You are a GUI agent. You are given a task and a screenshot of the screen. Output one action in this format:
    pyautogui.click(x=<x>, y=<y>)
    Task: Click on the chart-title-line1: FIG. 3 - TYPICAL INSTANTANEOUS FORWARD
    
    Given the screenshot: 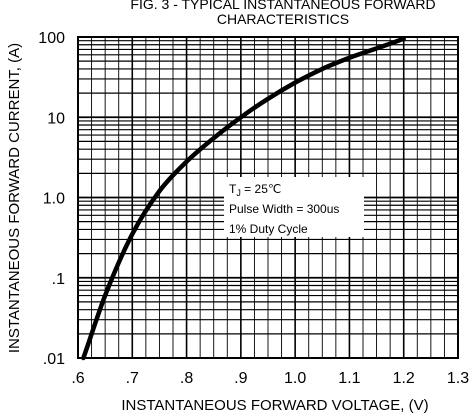 What is the action you would take?
    pyautogui.click(x=282, y=6)
    